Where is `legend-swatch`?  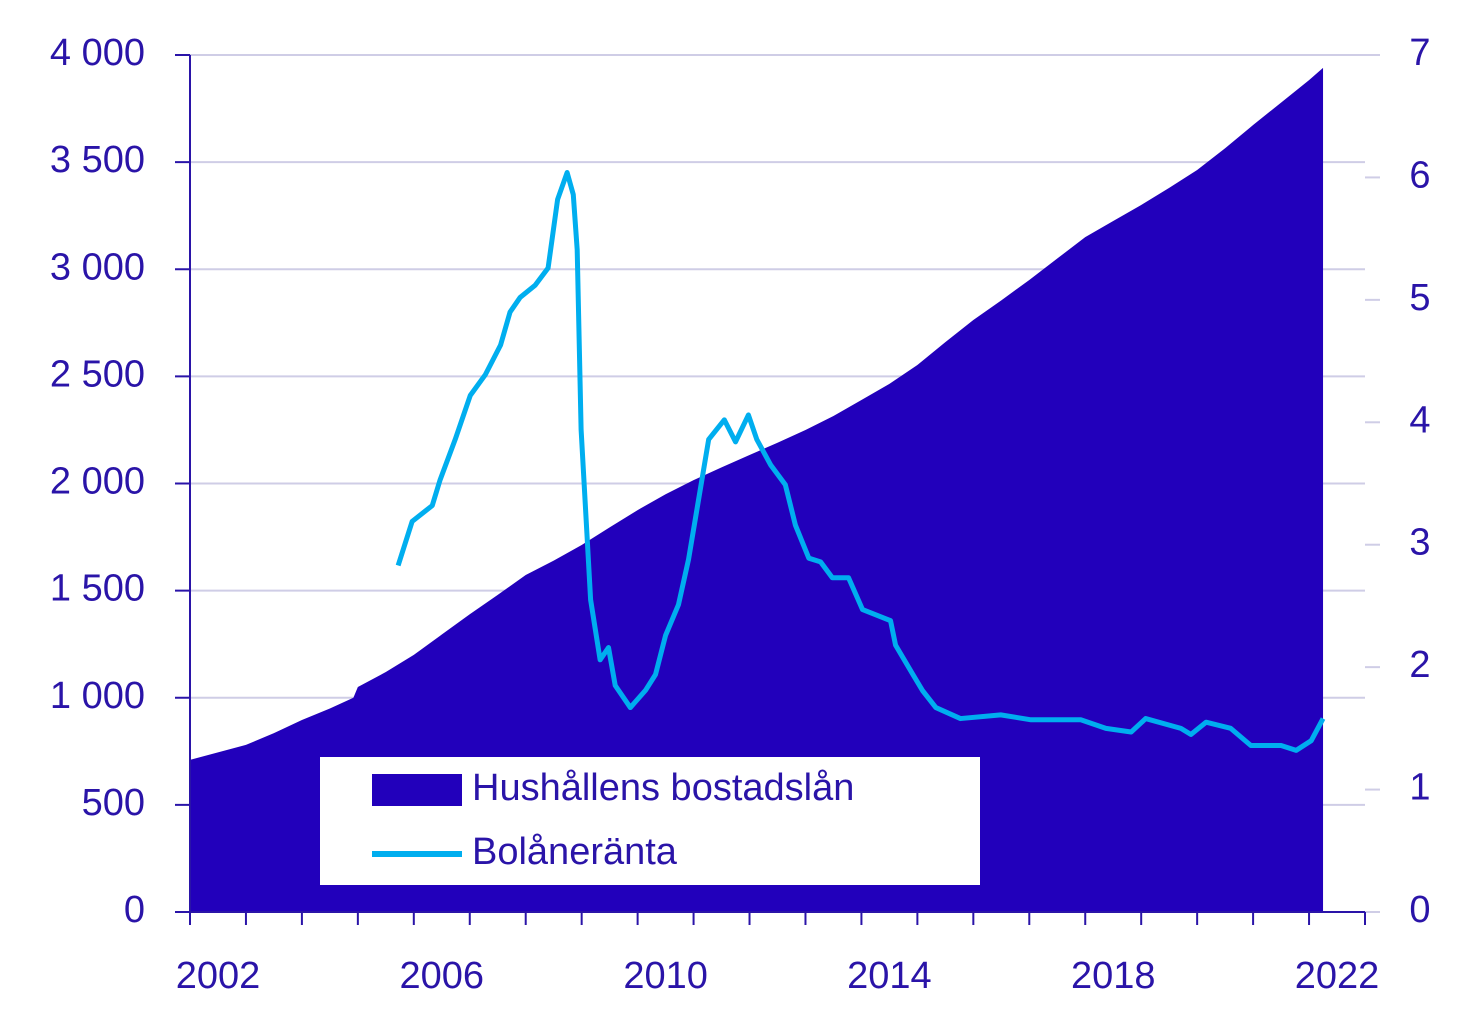 legend-swatch is located at coordinates (417, 790).